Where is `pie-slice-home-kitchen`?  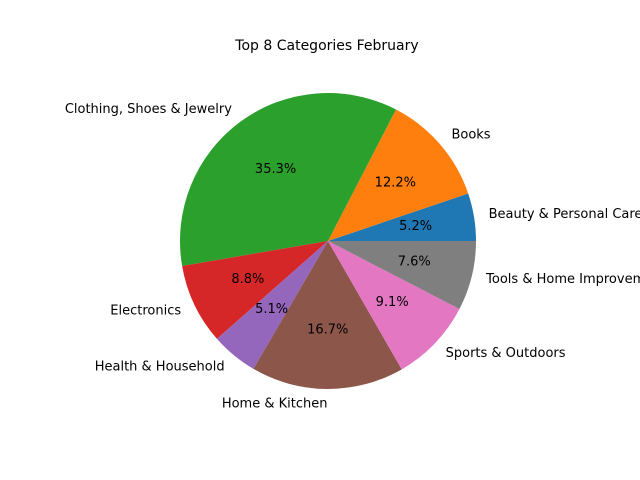
pie-slice-home-kitchen is located at coordinates (327, 315).